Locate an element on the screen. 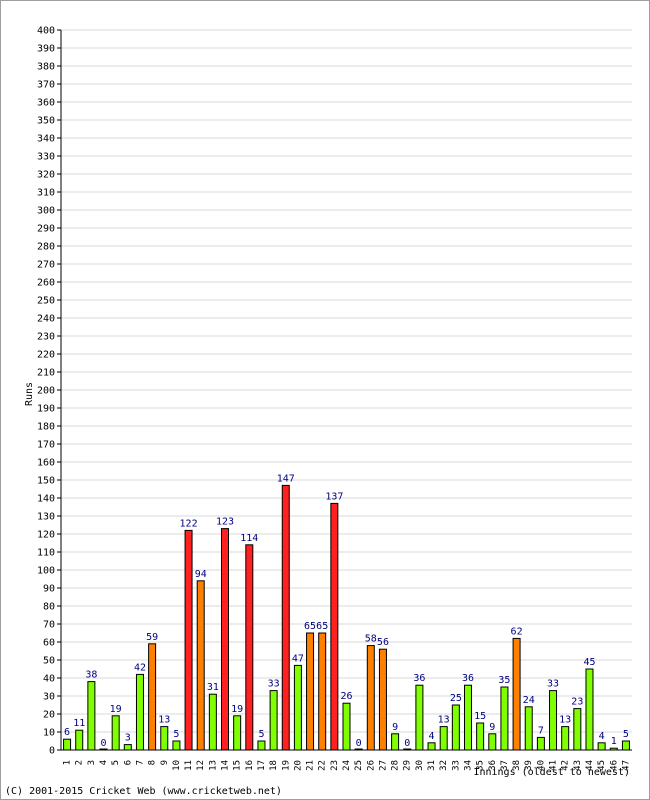  x-axis-label: Innings (oldest to newest) is located at coordinates (551, 772).